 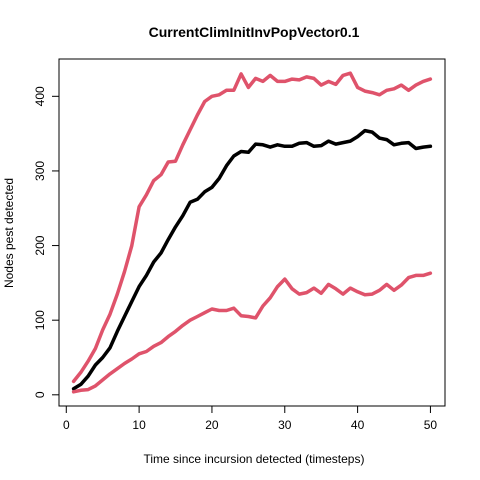 What do you see at coordinates (40, 320) in the screenshot?
I see `y-tick-label: 100` at bounding box center [40, 320].